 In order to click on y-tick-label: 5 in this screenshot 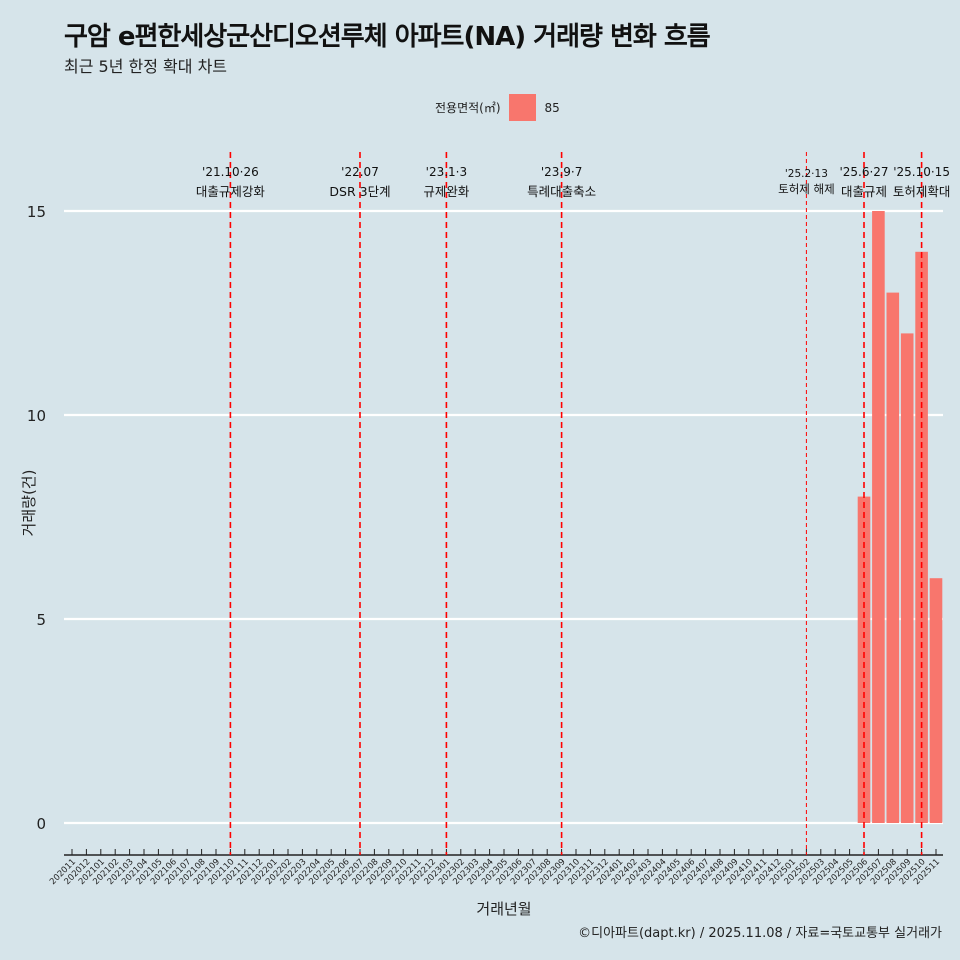, I will do `click(41, 620)`.